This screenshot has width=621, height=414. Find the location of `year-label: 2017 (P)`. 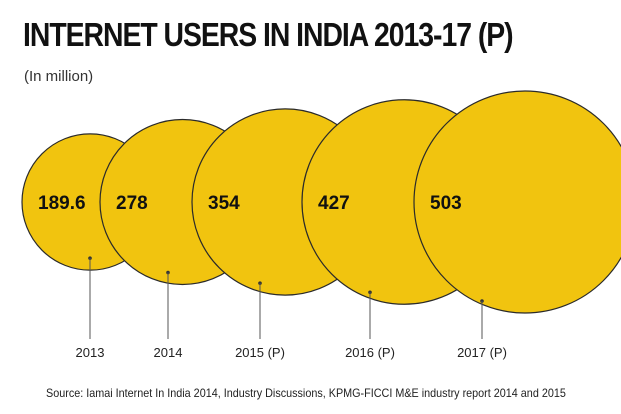

year-label: 2017 (P) is located at coordinates (482, 352).